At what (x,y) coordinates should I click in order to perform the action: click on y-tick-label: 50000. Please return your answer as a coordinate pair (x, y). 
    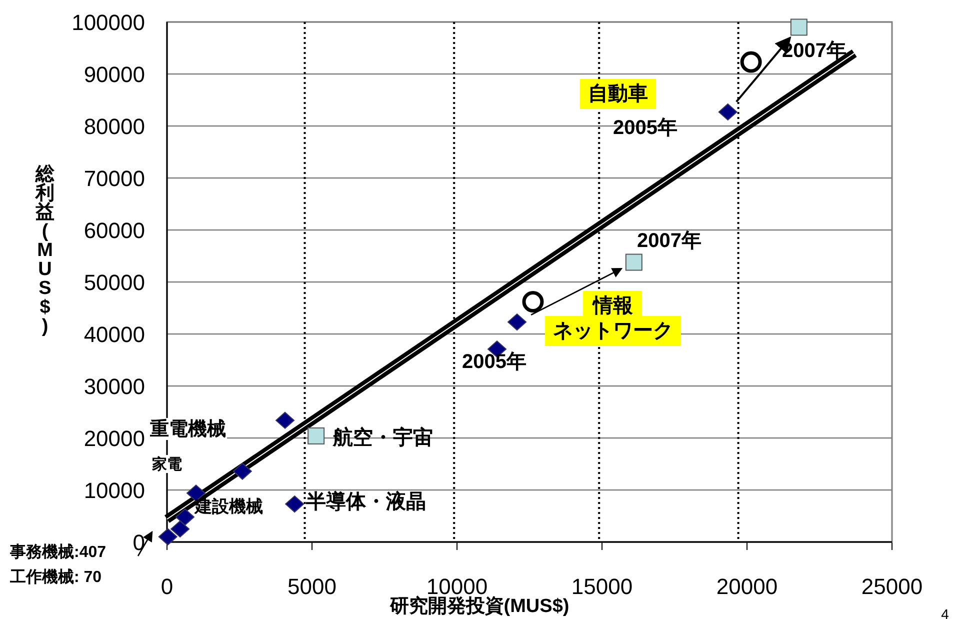
    Looking at the image, I should click on (114, 282).